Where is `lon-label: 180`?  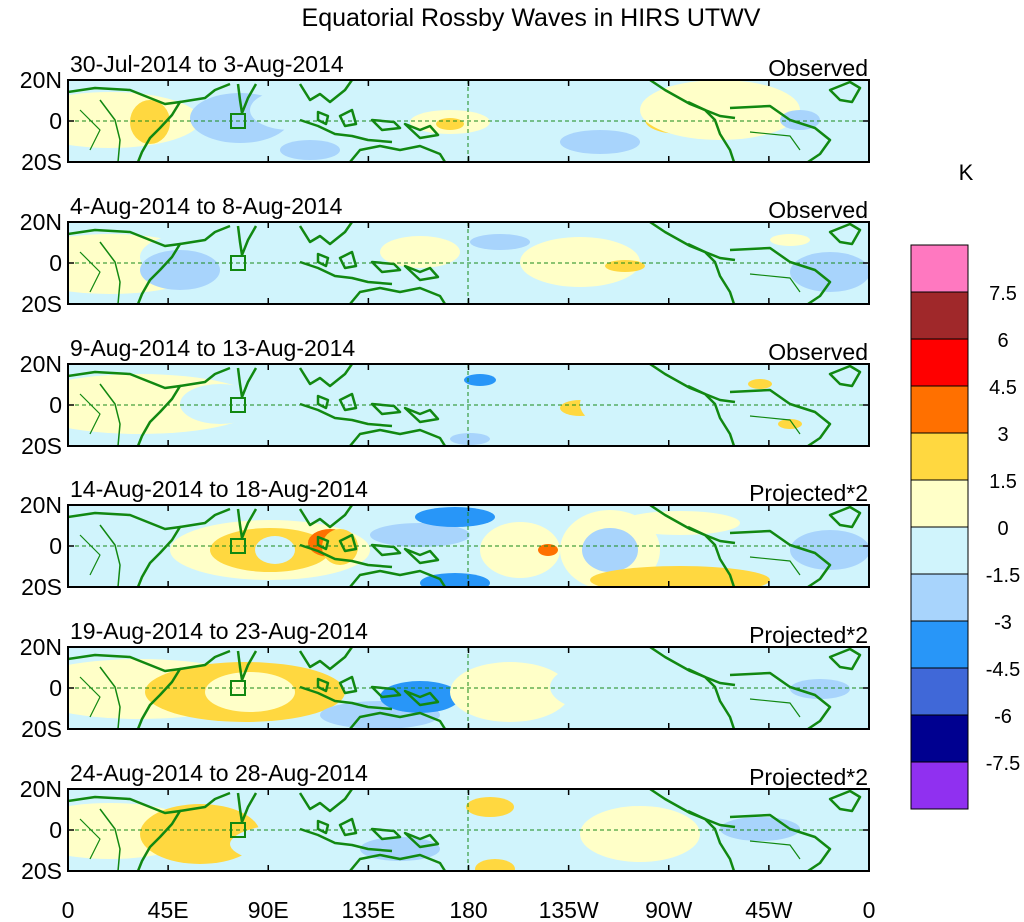
lon-label: 180 is located at coordinates (468, 909).